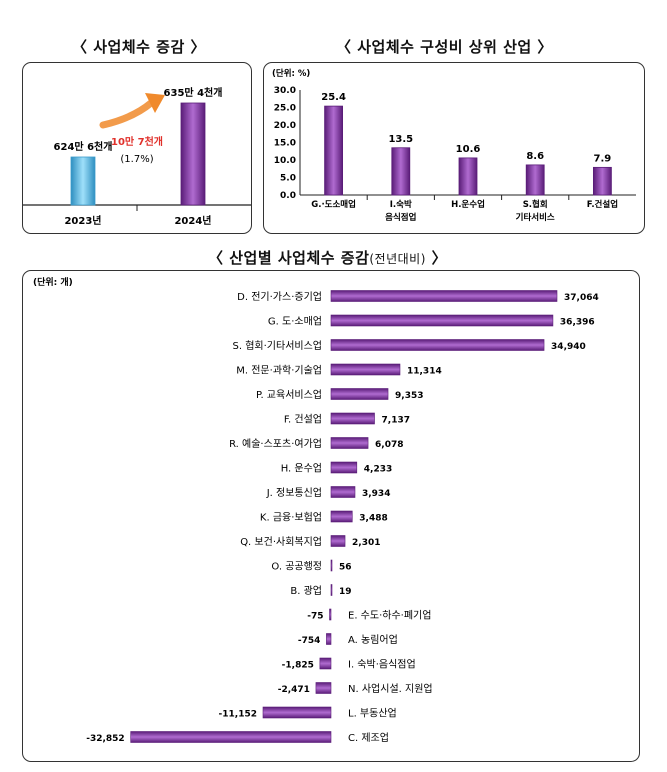 The image size is (667, 772). I want to click on share-x-tick-label: H.운수업, so click(468, 204).